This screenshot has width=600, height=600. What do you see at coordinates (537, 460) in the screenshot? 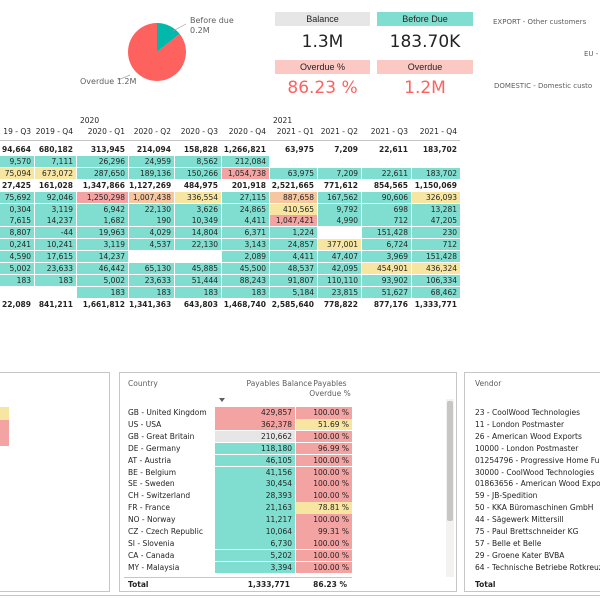
I see `vendor-item: 01254796 - Progressive Home Fur` at bounding box center [537, 460].